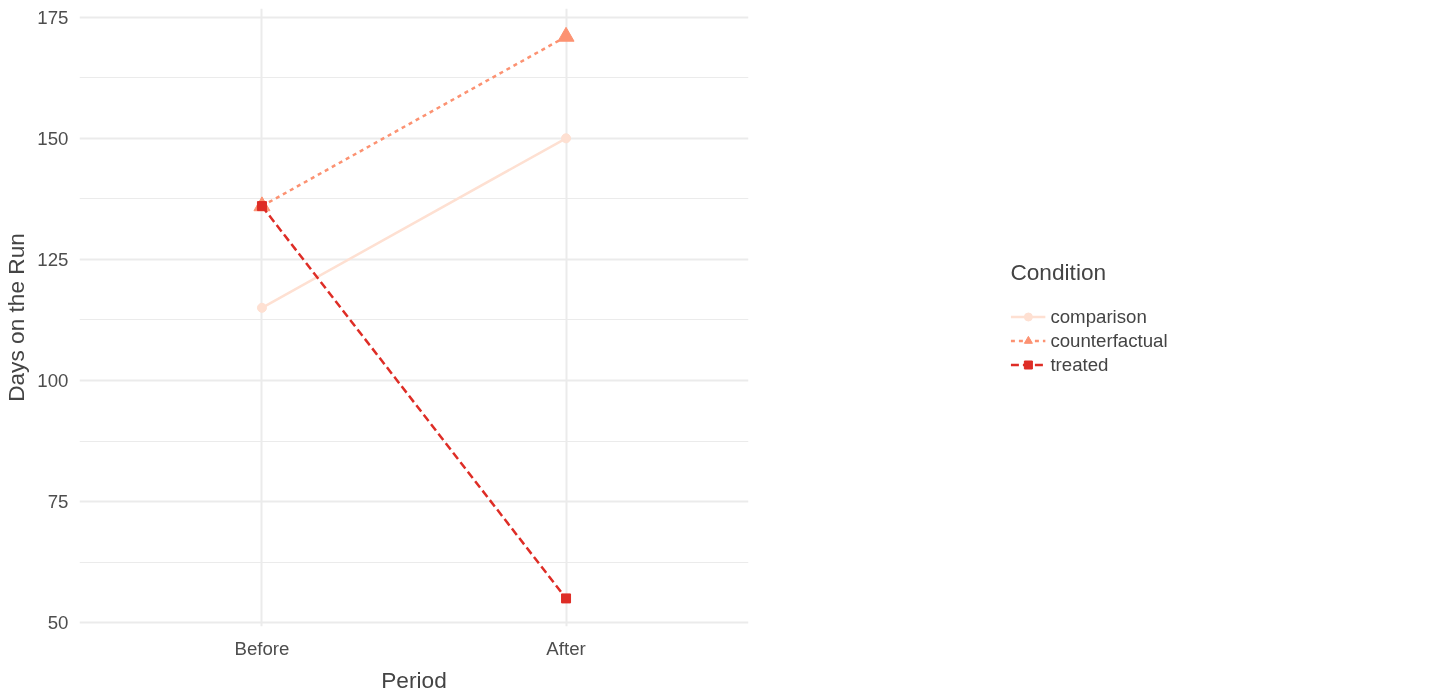  Describe the element at coordinates (1098, 316) in the screenshot. I see `legend-label: comparison` at that location.